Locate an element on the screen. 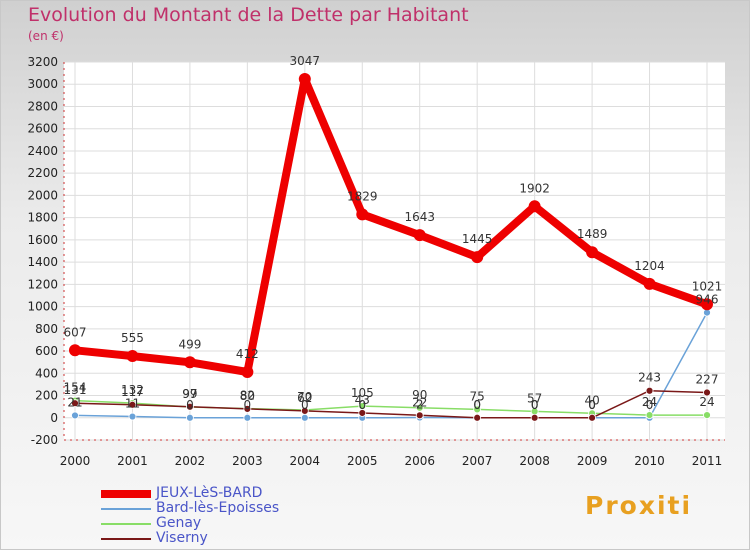  y-tick-label: 600 is located at coordinates (46, 351).